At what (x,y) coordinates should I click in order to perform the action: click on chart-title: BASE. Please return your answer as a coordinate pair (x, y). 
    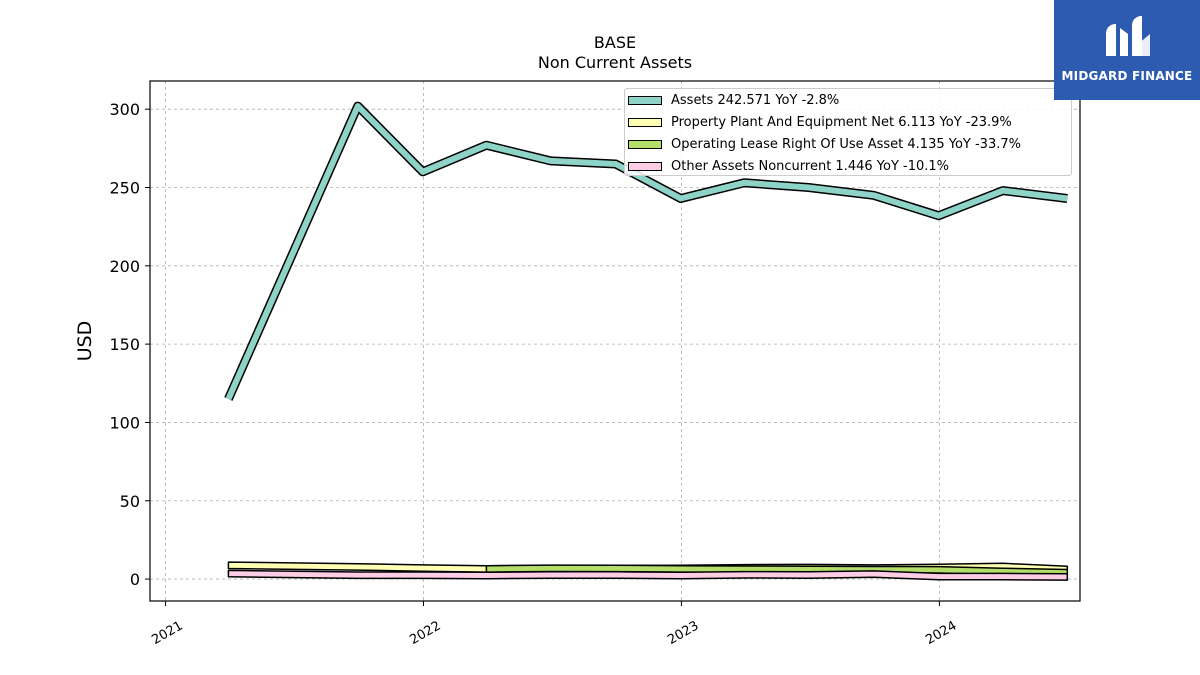
    Looking at the image, I should click on (615, 42).